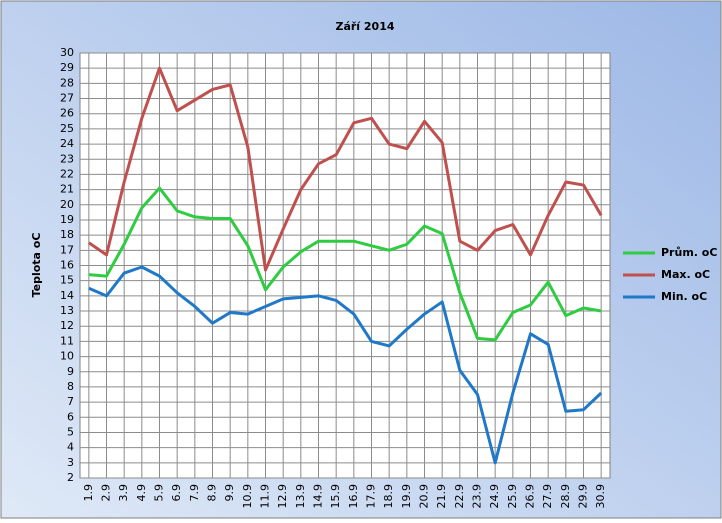 The width and height of the screenshot is (722, 523). I want to click on x-tick-label: 15.9, so click(335, 496).